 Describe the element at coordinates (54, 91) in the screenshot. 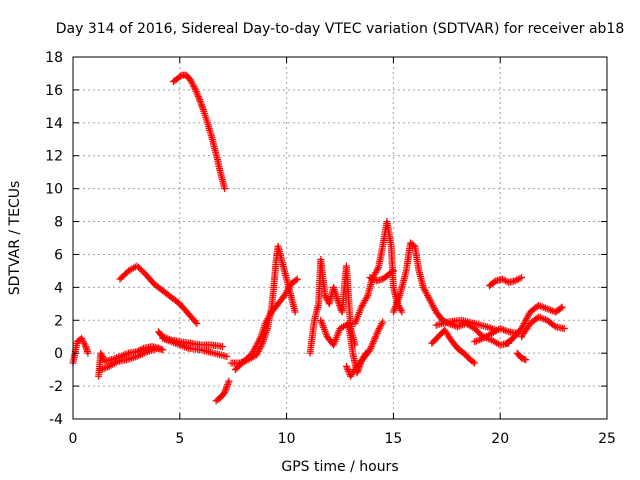

I see `y-tick-label: 16` at that location.